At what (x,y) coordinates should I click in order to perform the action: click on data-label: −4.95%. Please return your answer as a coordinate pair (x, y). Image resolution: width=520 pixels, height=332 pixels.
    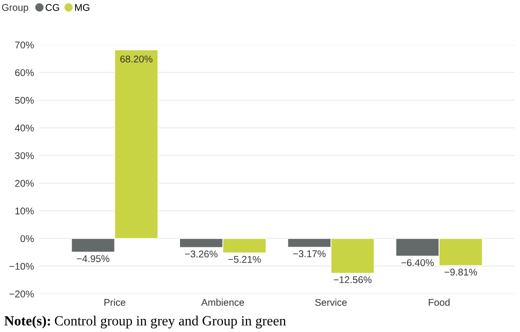
    Looking at the image, I should click on (93, 258).